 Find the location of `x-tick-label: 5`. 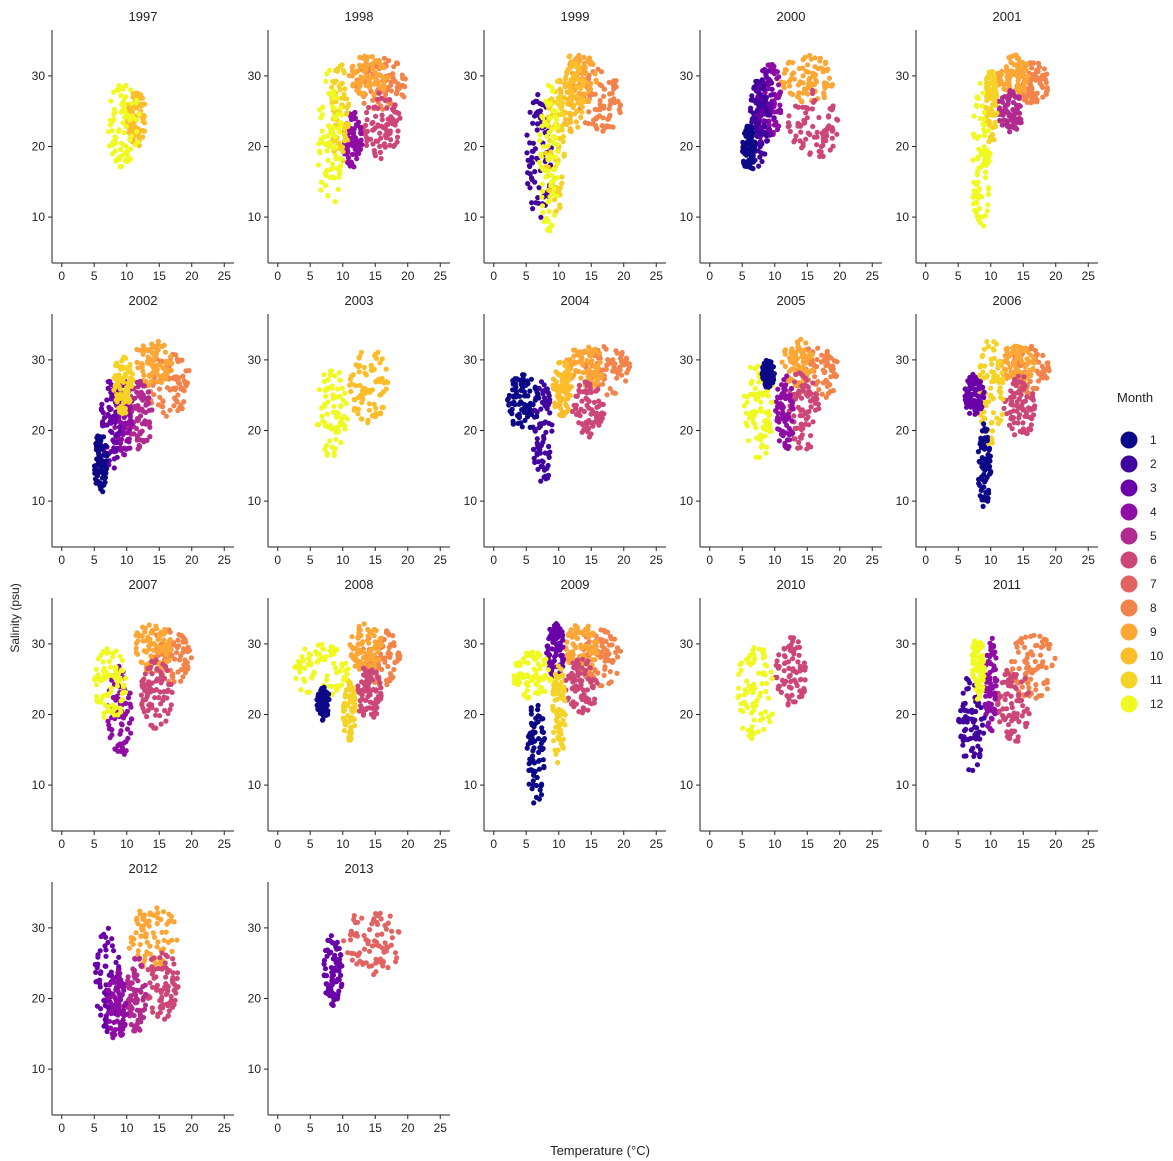

x-tick-label: 5 is located at coordinates (310, 560).